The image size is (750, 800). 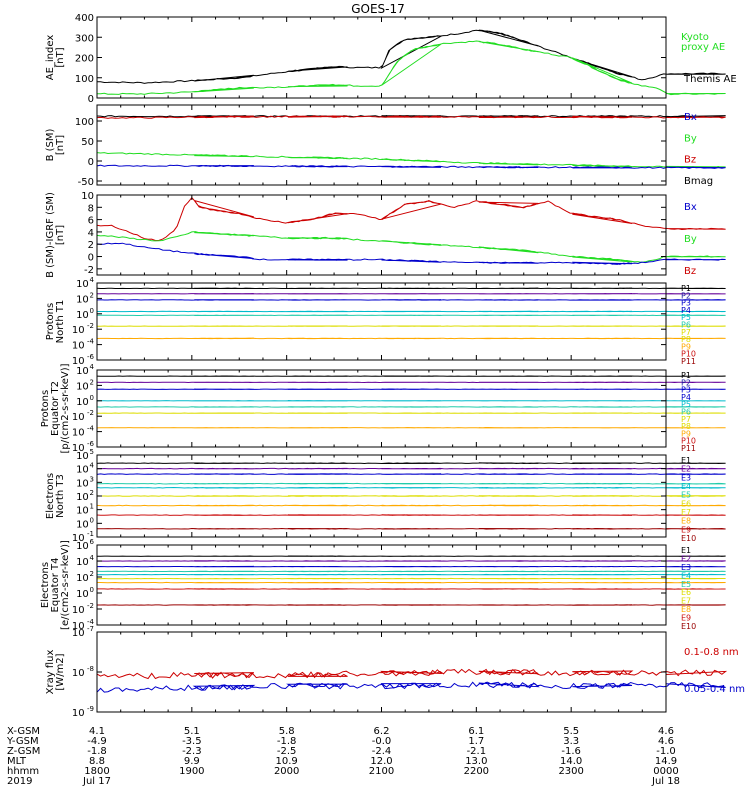 I want to click on y-tick-label: 200, so click(x=84, y=59).